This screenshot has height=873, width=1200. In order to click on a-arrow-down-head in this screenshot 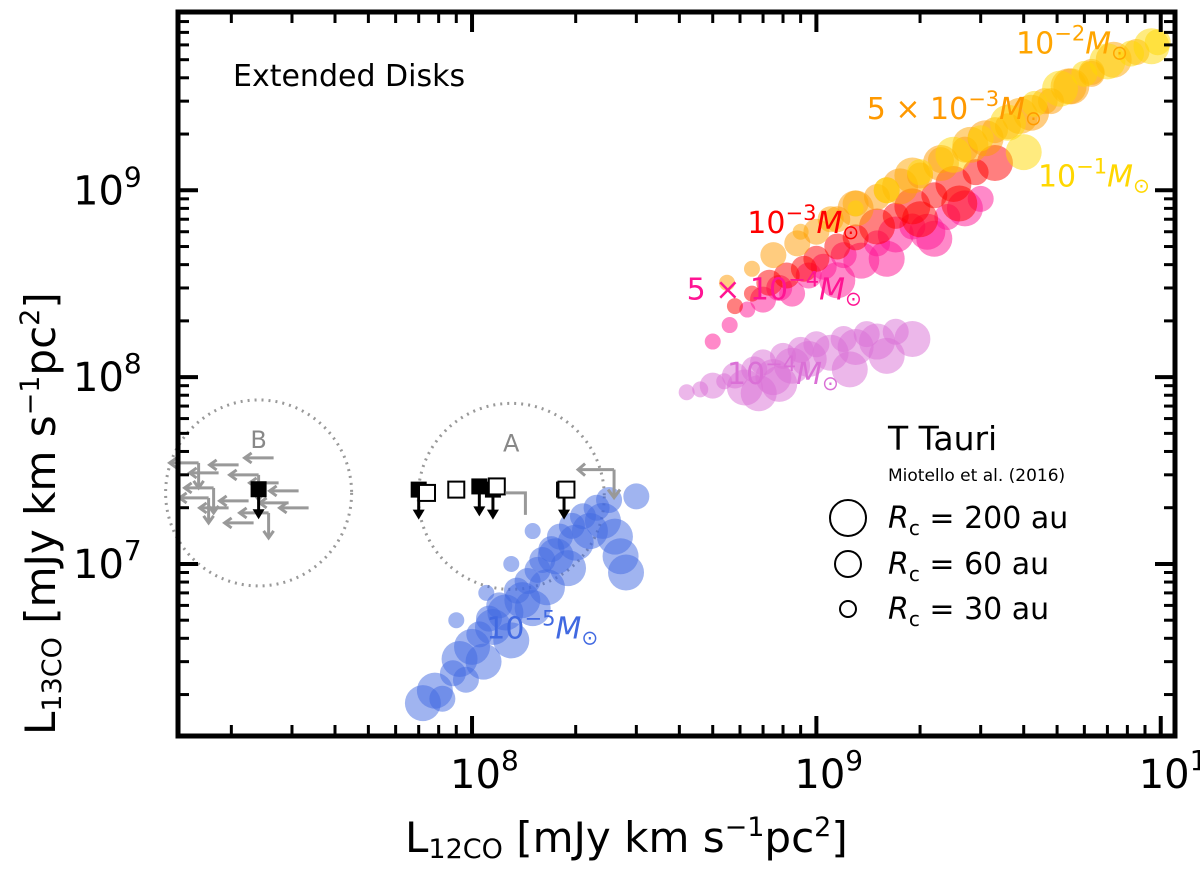, I will do `click(614, 494)`.